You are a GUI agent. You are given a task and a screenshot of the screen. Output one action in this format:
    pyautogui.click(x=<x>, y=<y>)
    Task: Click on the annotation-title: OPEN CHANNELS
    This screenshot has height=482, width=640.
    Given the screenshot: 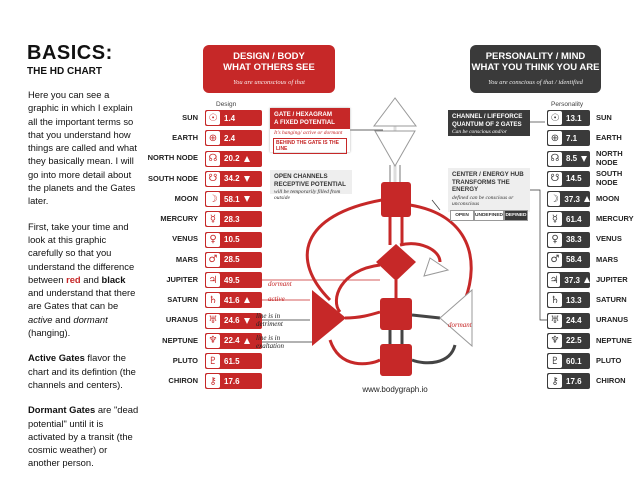 What is the action you would take?
    pyautogui.click(x=301, y=176)
    